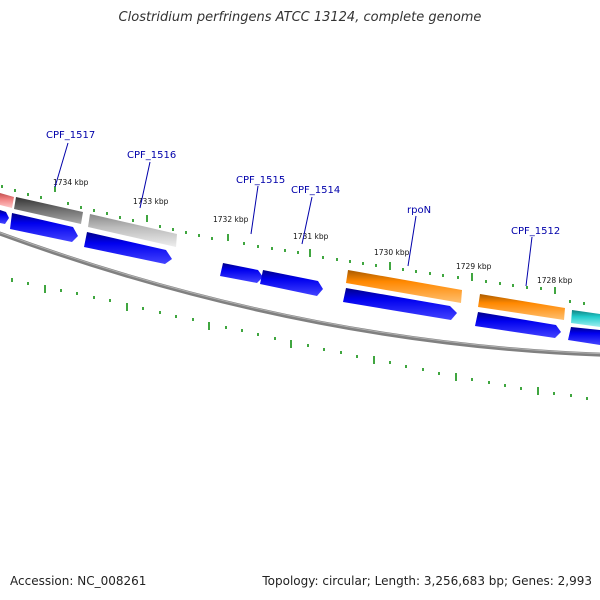 The height and width of the screenshot is (600, 600). I want to click on gene-label-cpf-1514: CPF_1514, so click(315, 190).